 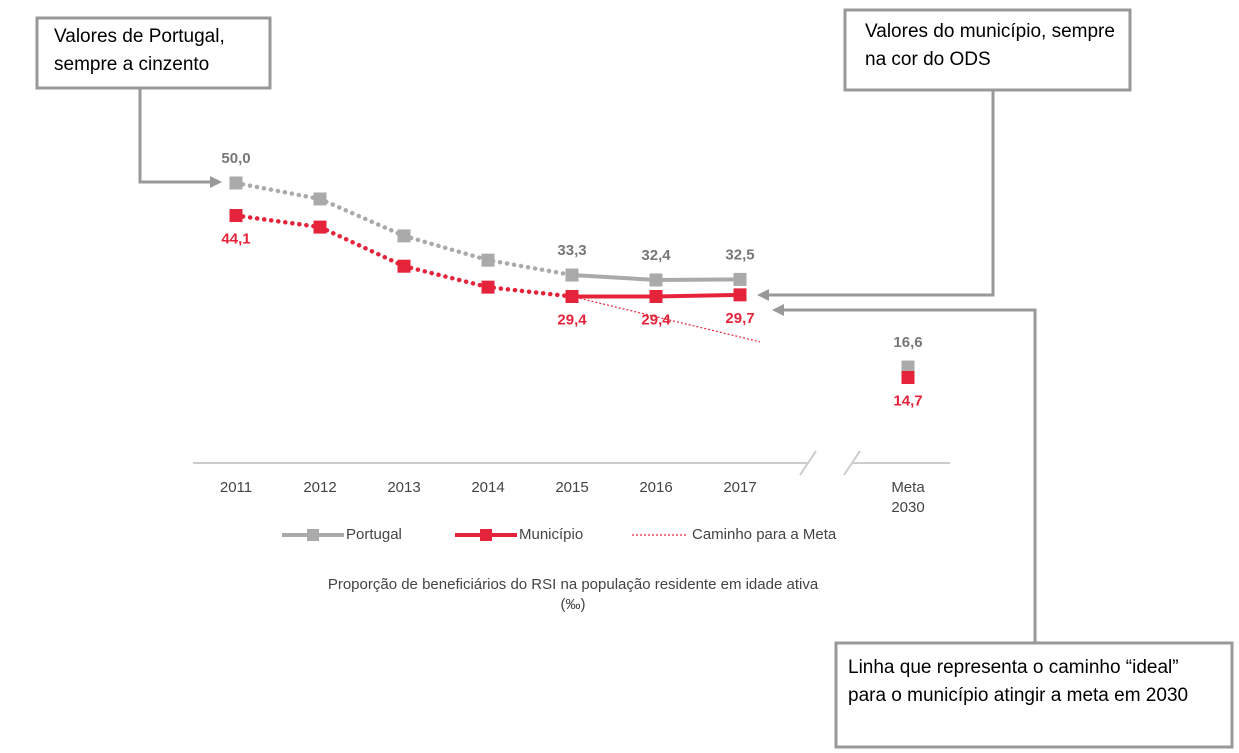 I want to click on x-tick-label: 2012, so click(x=319, y=487).